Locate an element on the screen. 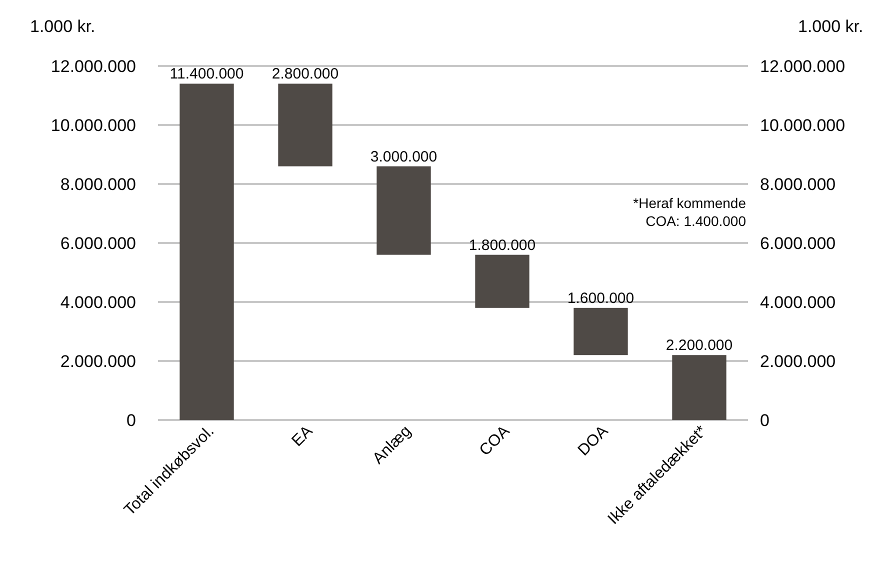 Image resolution: width=876 pixels, height=563 pixels. y-tick-label: 2.000.000 is located at coordinates (98, 361).